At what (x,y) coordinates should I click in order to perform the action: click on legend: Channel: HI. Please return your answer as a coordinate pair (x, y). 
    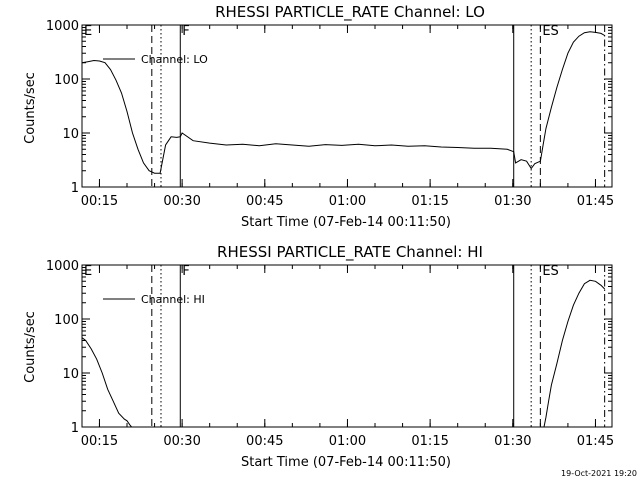
    Looking at the image, I should click on (154, 299).